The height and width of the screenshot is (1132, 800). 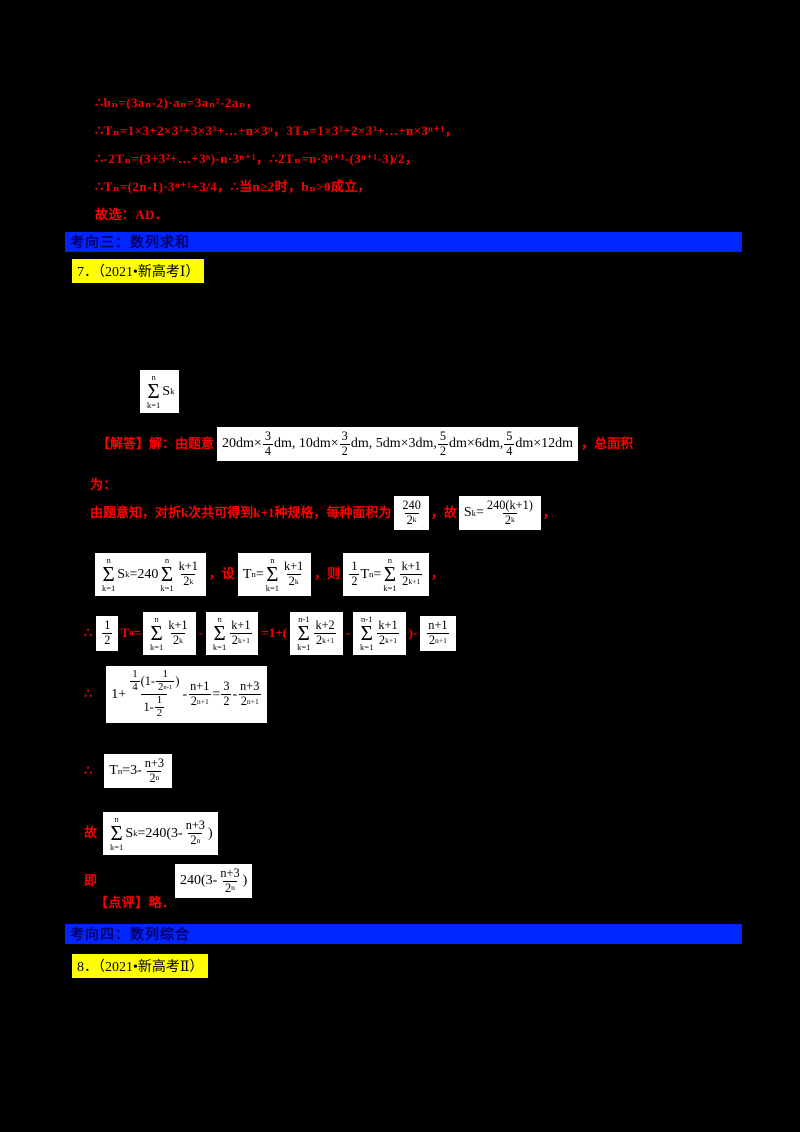 What do you see at coordinates (403, 934) in the screenshot?
I see `section-header-bar: 考向四：数列综合` at bounding box center [403, 934].